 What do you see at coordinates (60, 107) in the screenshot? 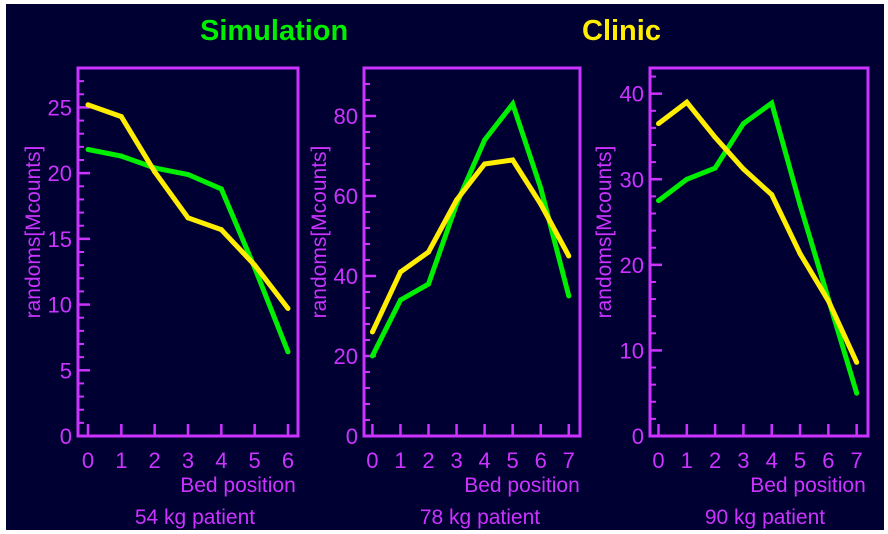
I see `y-tick-label: 25` at bounding box center [60, 107].